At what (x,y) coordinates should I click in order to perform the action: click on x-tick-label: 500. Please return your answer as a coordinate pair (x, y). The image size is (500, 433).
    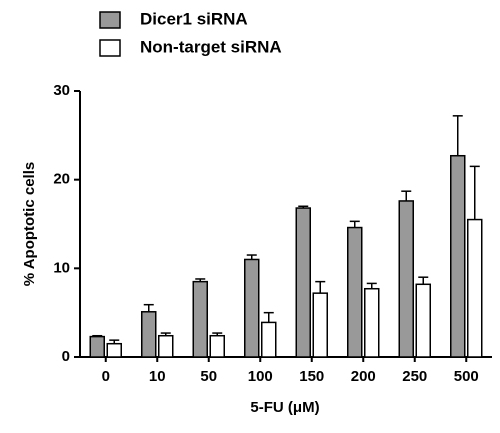
    Looking at the image, I should click on (466, 376).